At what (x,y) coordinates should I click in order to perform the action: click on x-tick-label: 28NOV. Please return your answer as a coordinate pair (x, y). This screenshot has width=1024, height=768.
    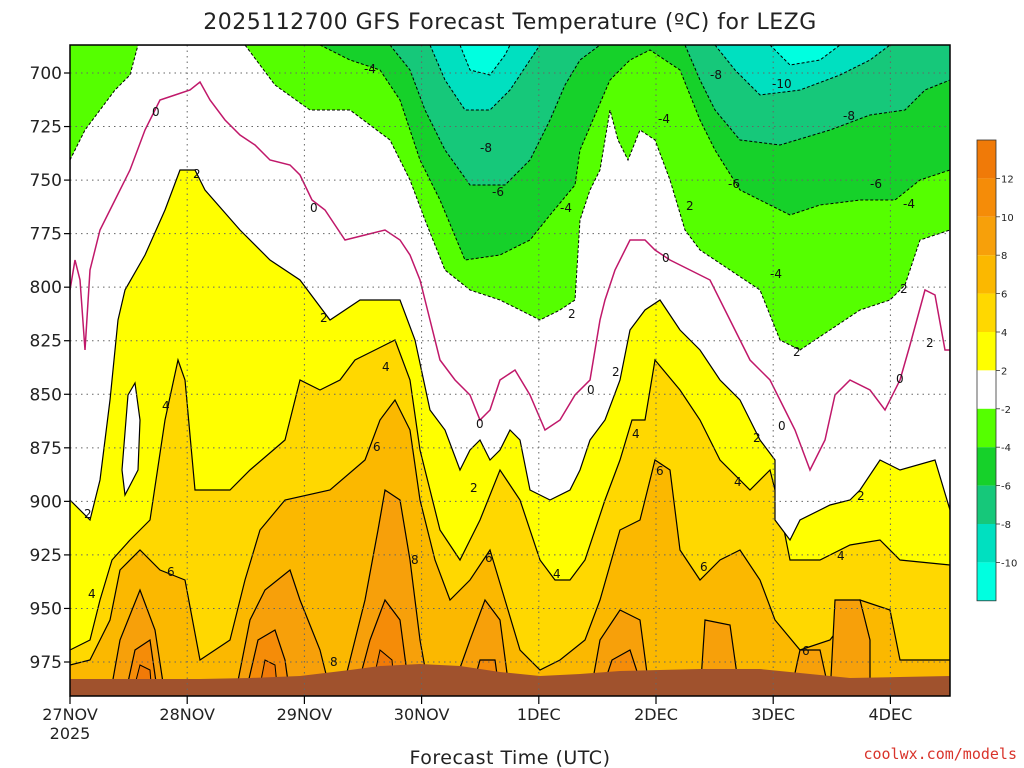
    Looking at the image, I should click on (187, 714).